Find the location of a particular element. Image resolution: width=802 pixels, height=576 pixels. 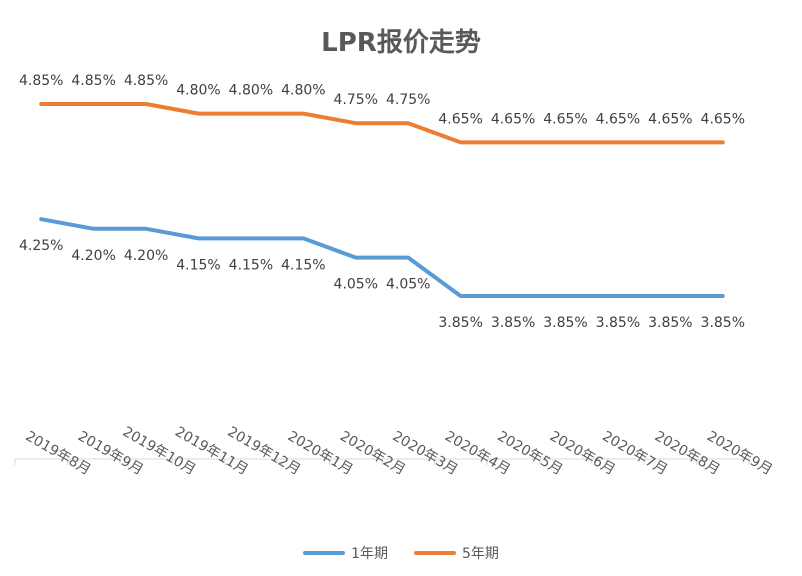

series-line-1y is located at coordinates (382, 257).